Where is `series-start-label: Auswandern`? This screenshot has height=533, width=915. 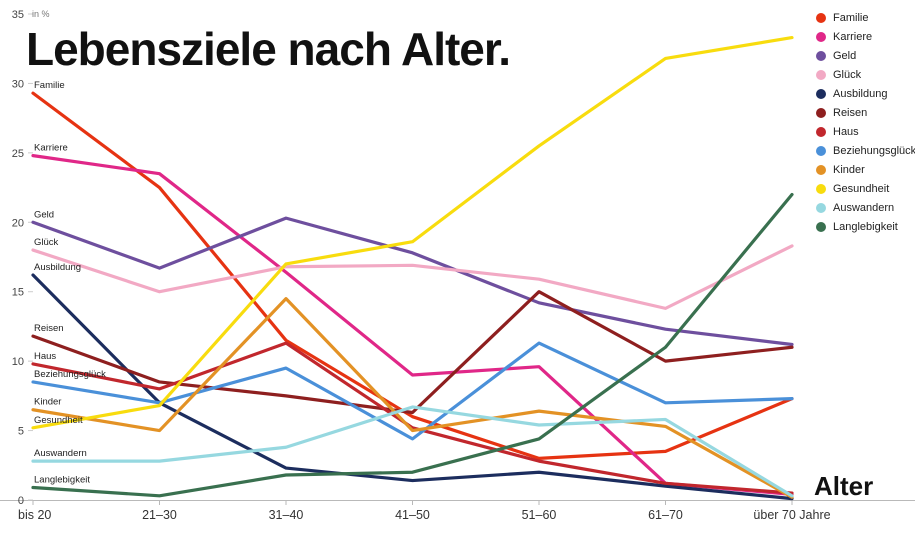 series-start-label: Auswandern is located at coordinates (60, 453).